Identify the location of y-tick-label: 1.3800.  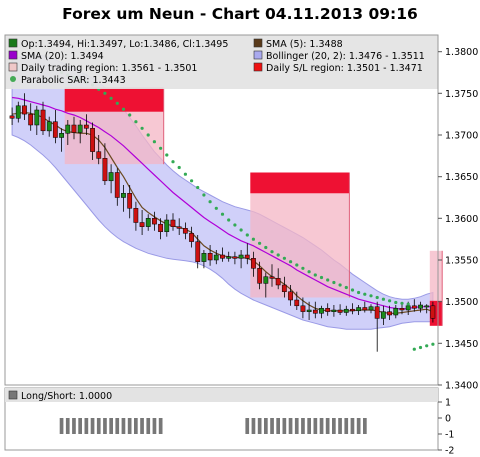
(461, 52).